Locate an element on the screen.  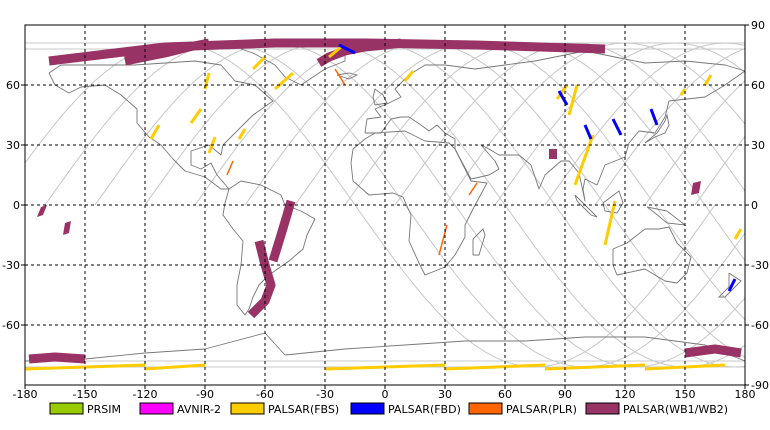
x-tick-label: -120 is located at coordinates (145, 394).